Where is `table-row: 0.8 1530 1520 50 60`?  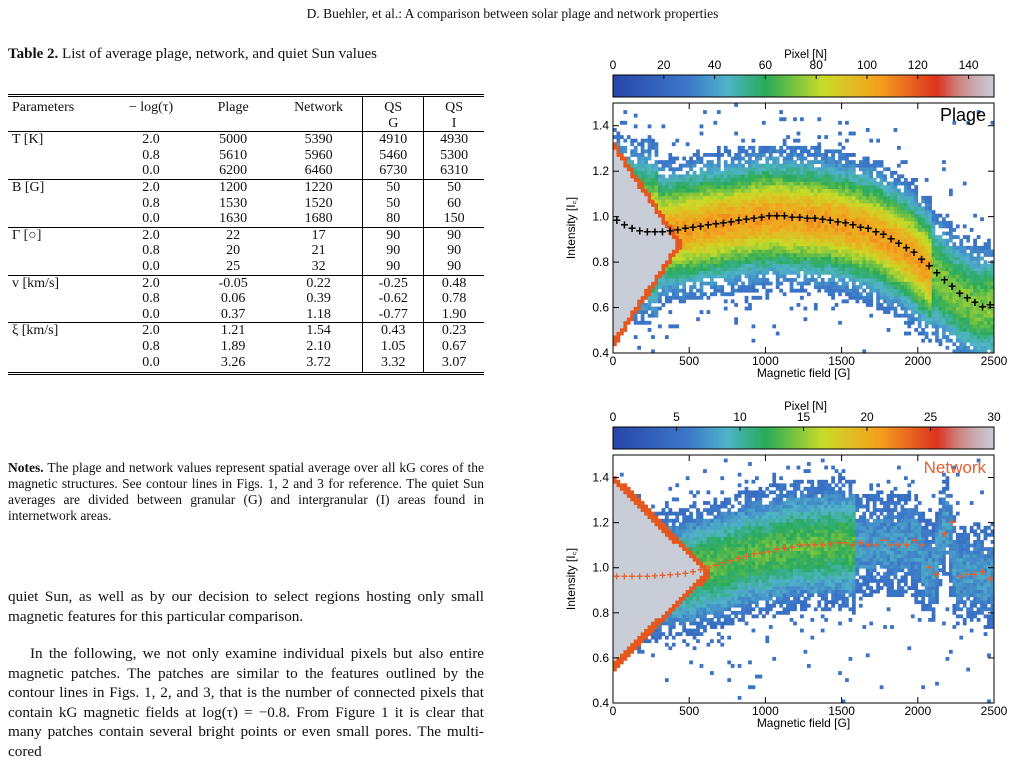 table-row: 0.8 1530 1520 50 60 is located at coordinates (246, 203).